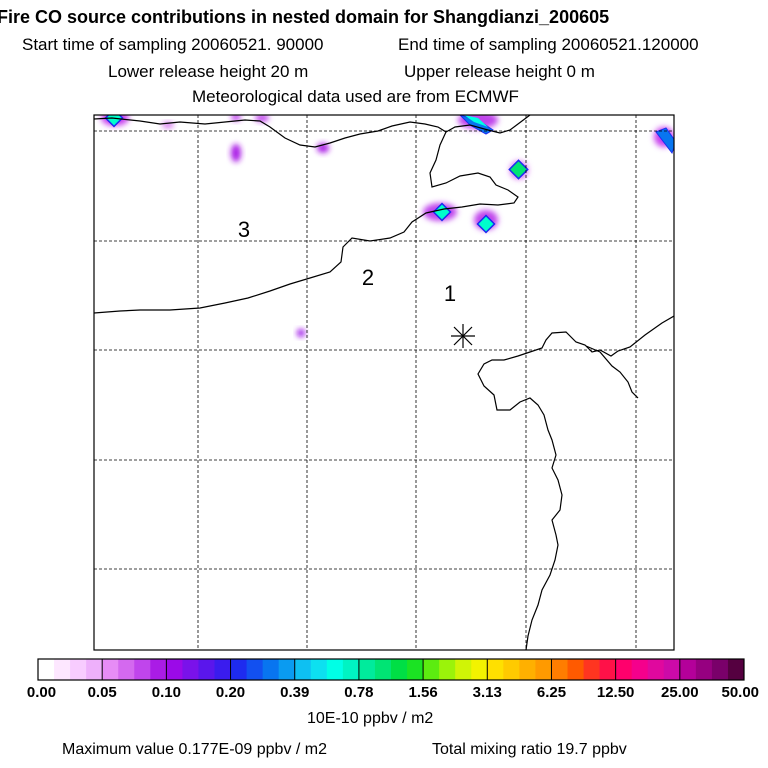  Describe the element at coordinates (529, 749) in the screenshot. I see `total-mixing-ratio-label: Total mixing ratio 19.7 ppbv` at that location.